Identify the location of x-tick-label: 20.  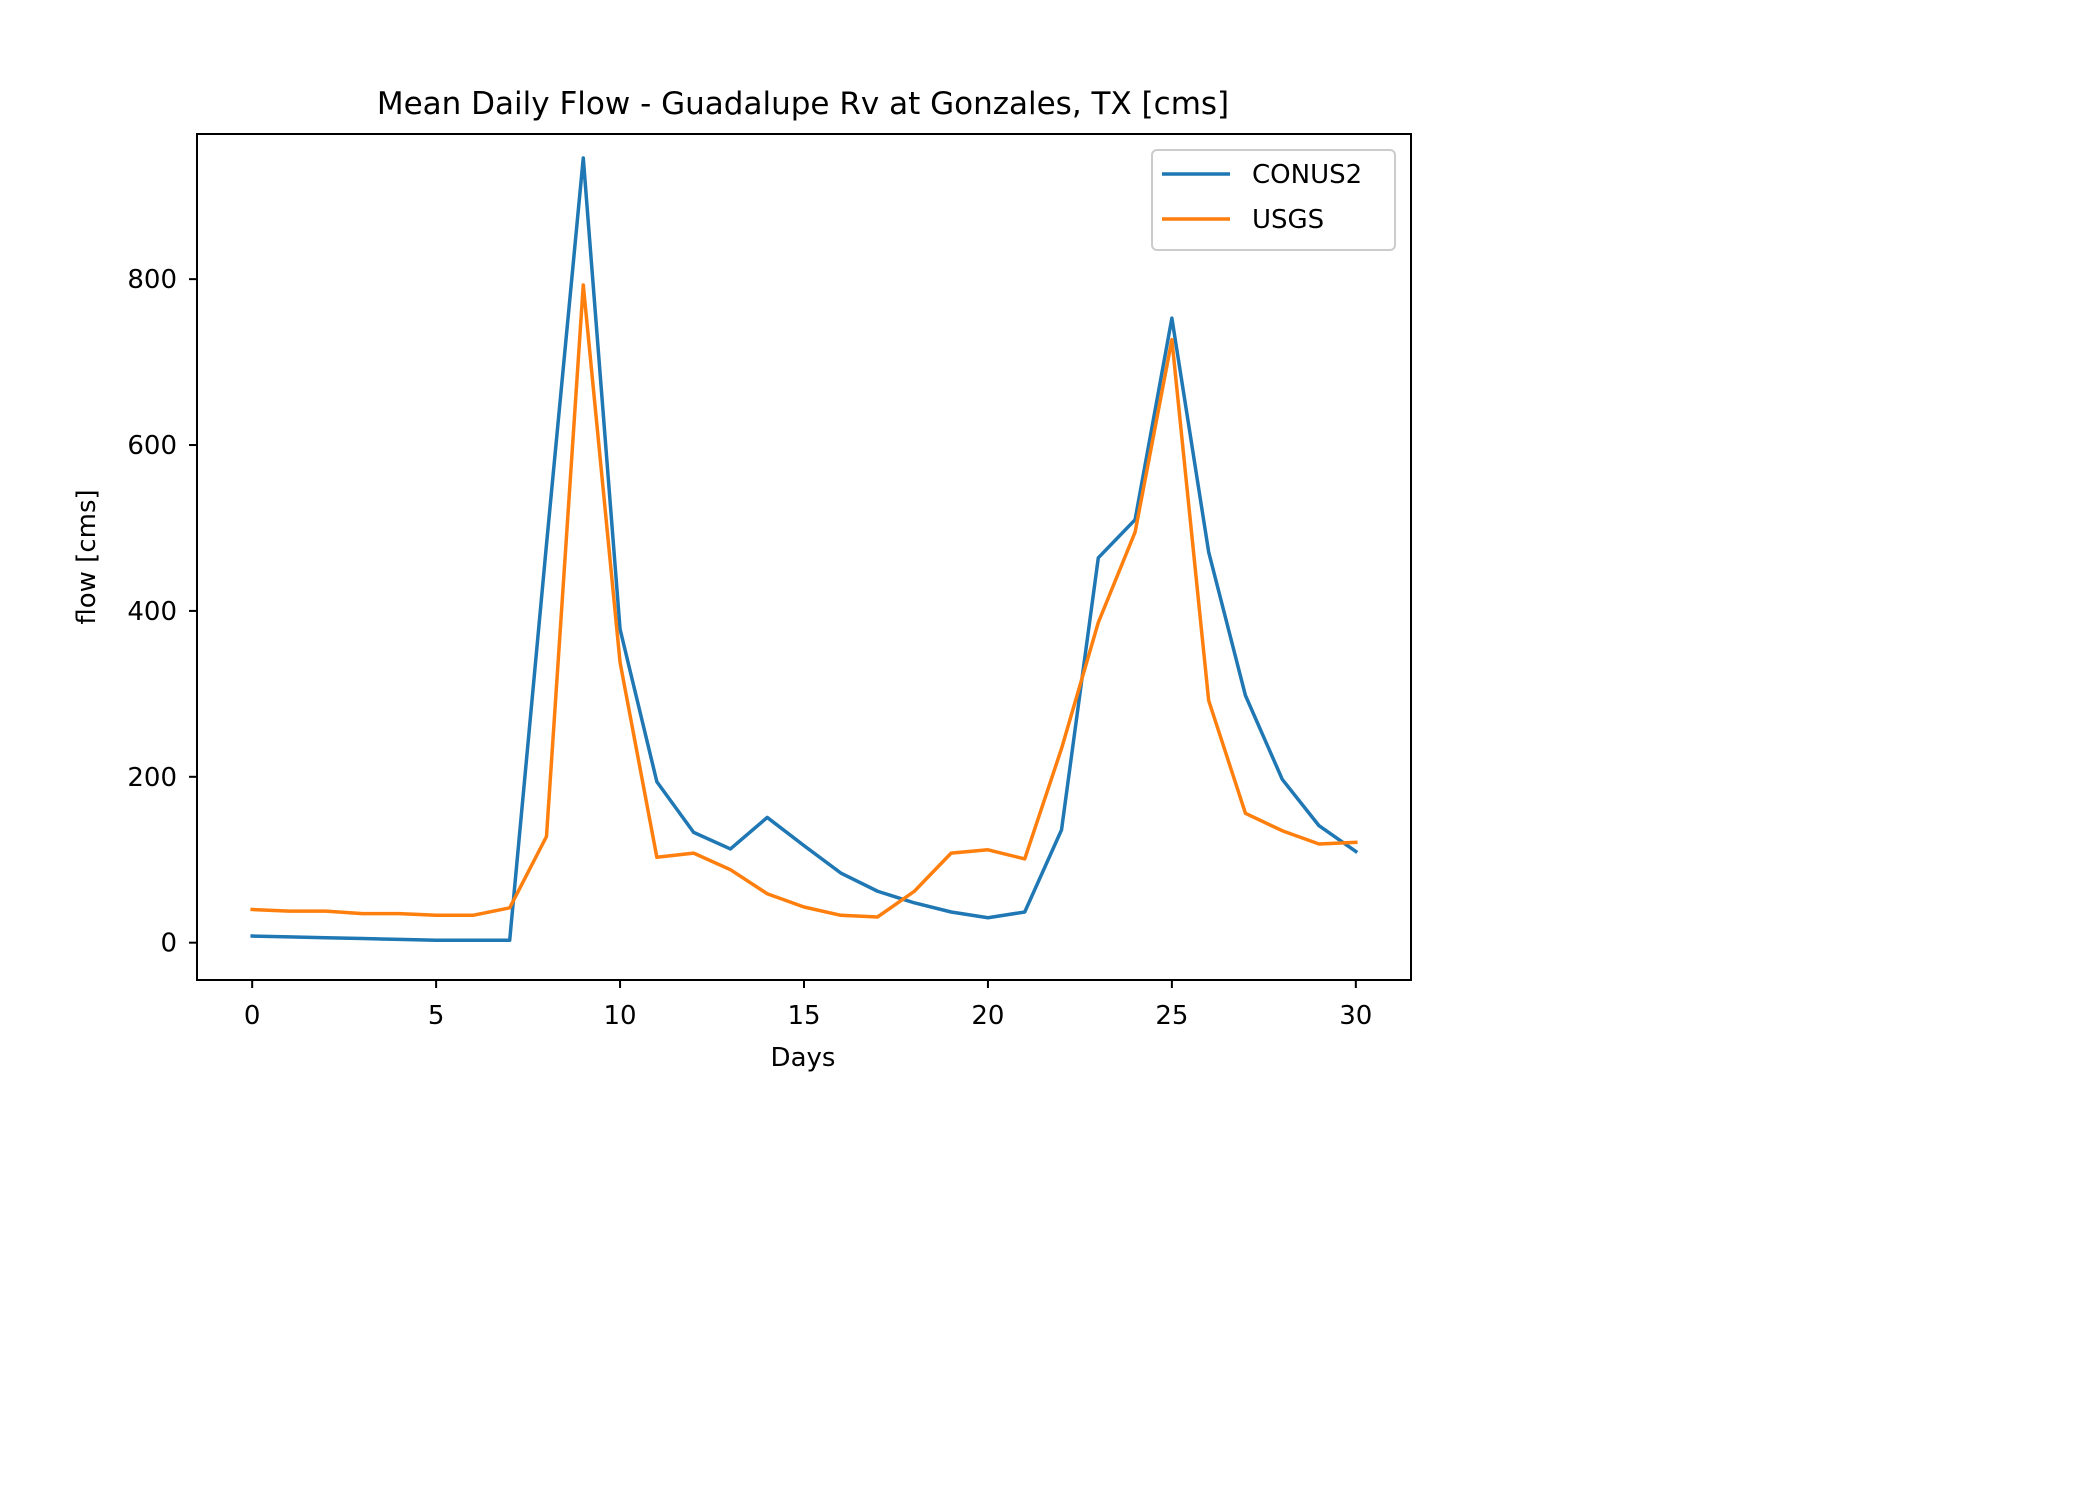
(987, 1016).